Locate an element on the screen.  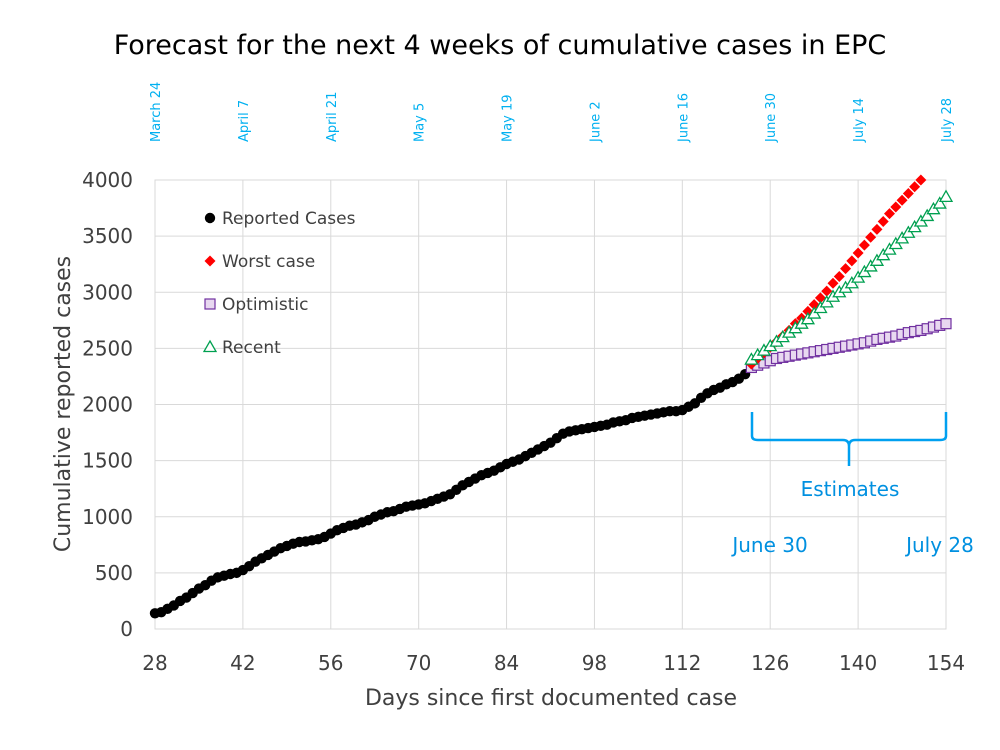
estimates-start-label: June 30 is located at coordinates (768, 545).